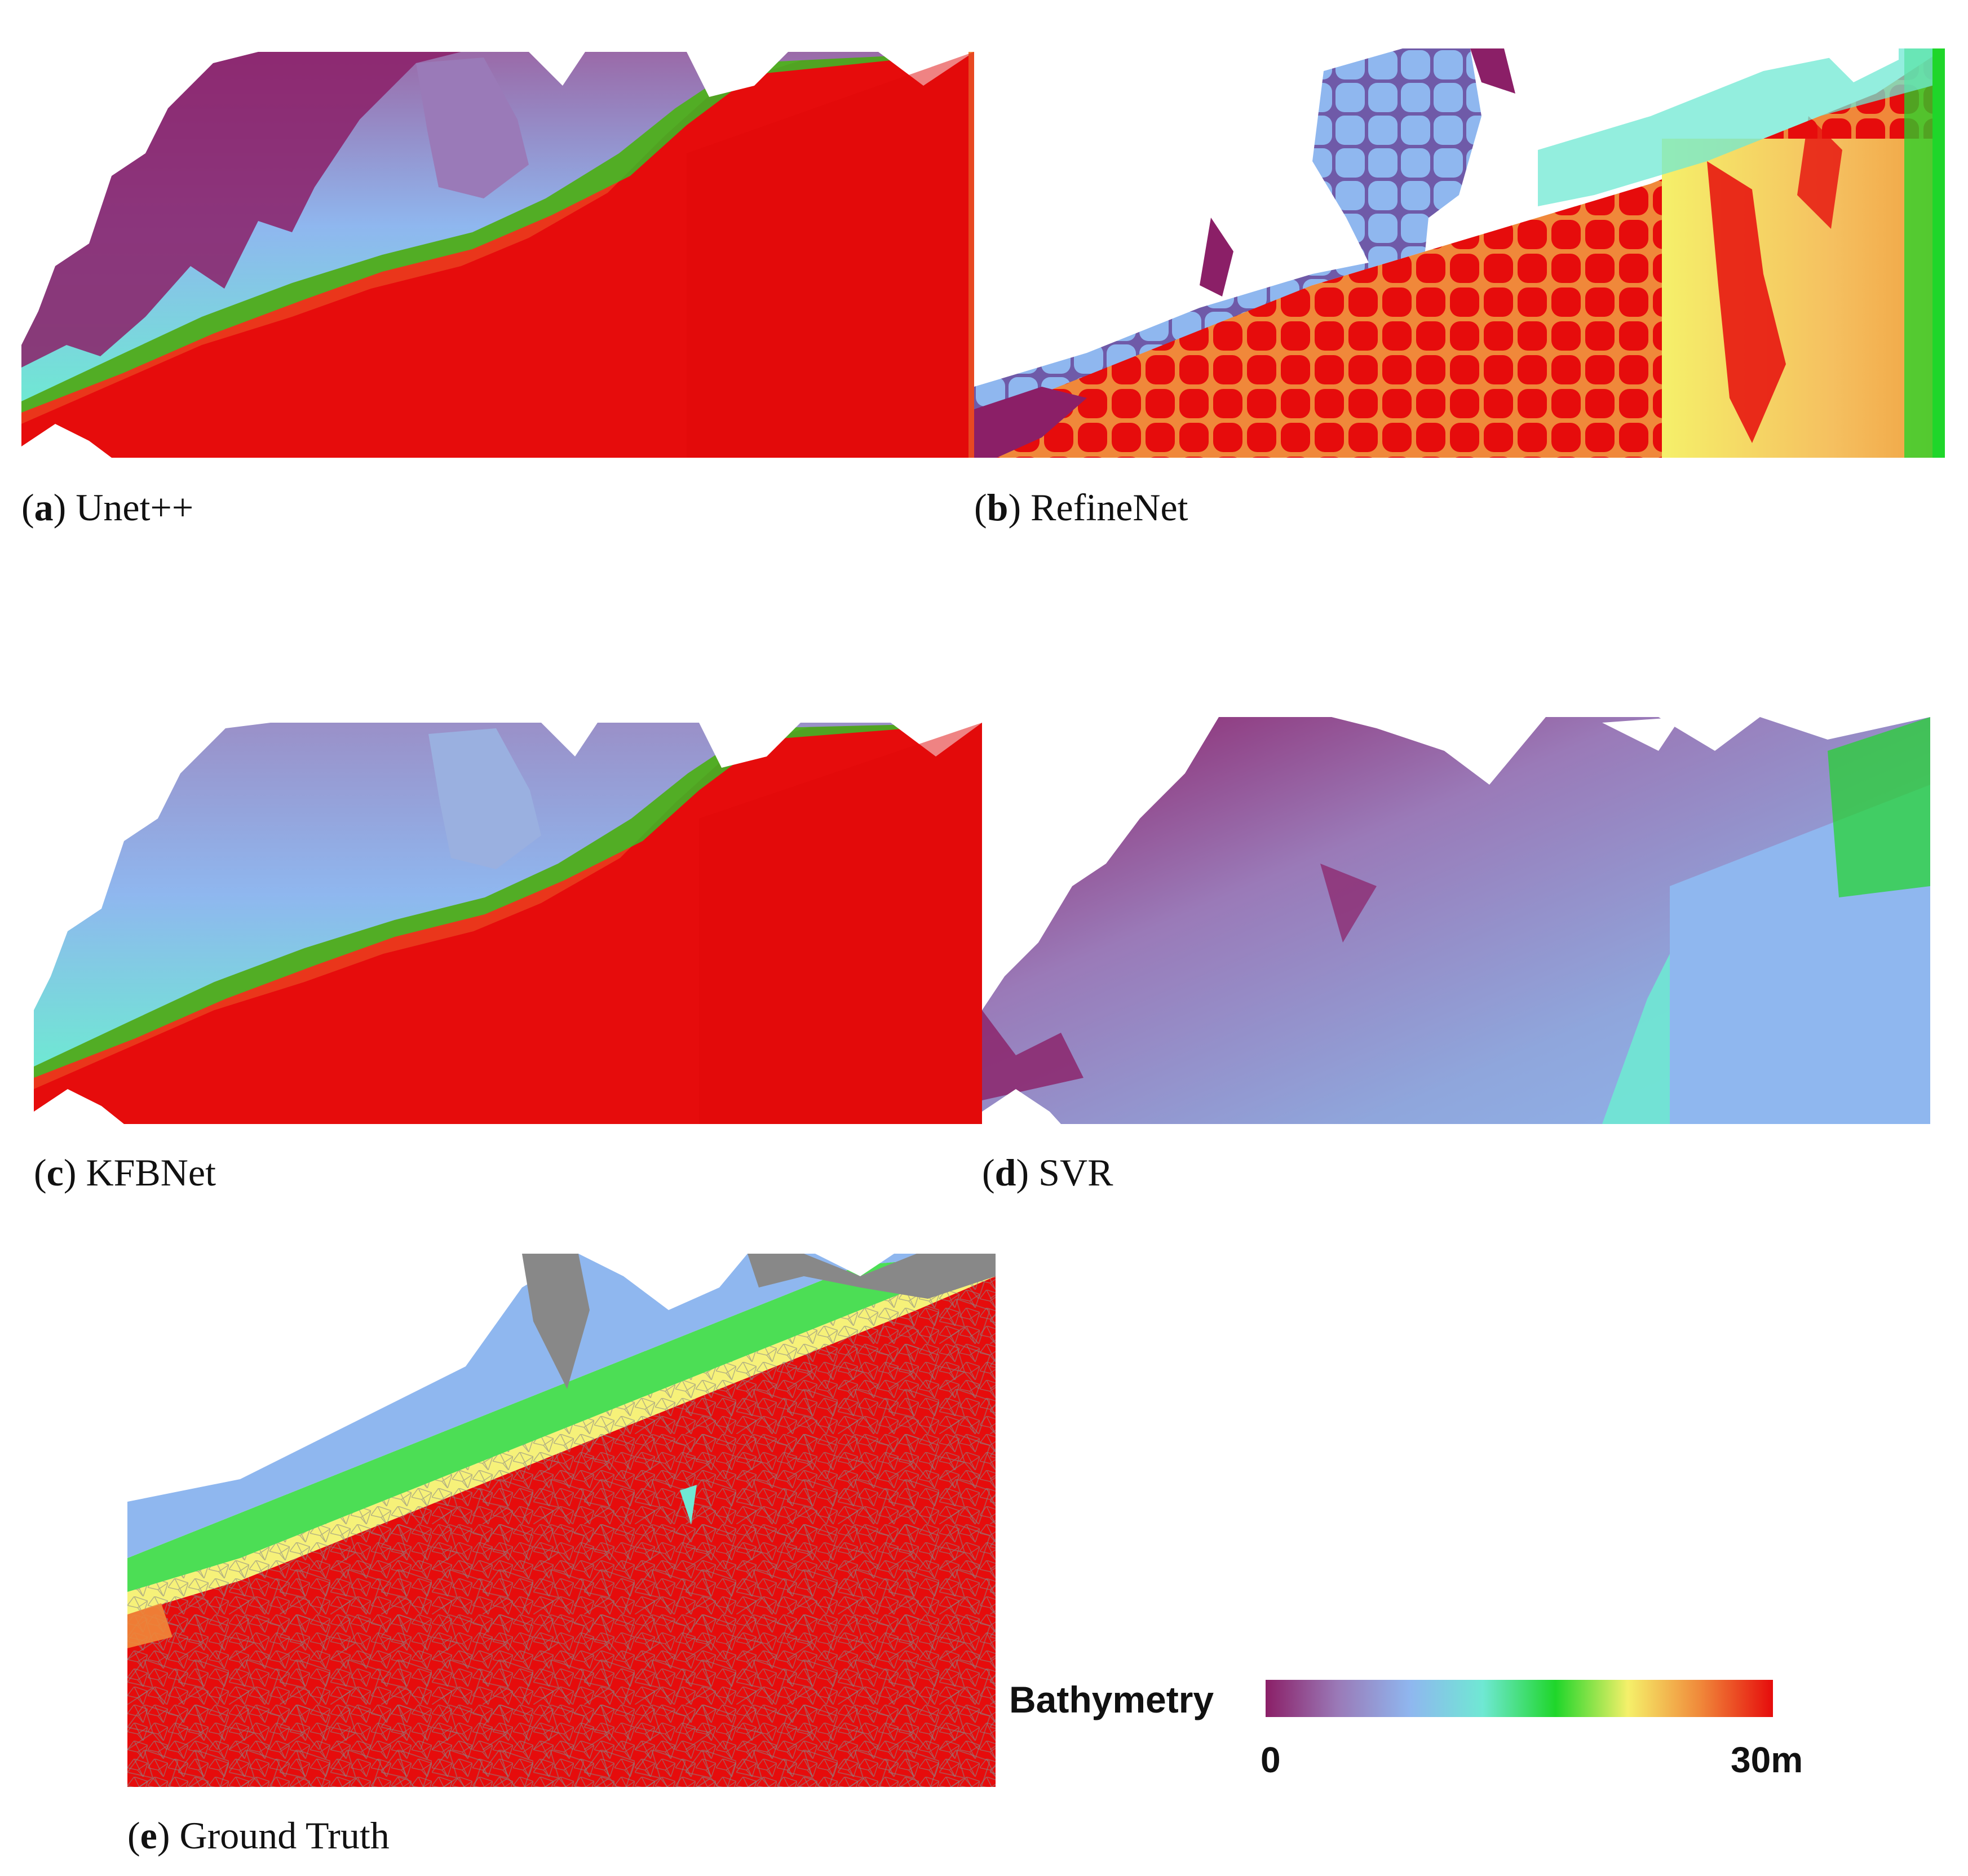  I want to click on map-panel-svr, so click(1456, 921).